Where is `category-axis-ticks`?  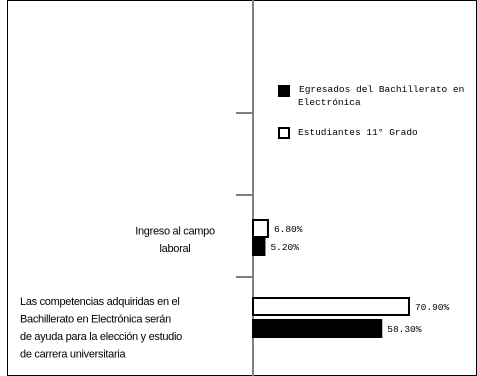
category-axis-ticks is located at coordinates (245, 195).